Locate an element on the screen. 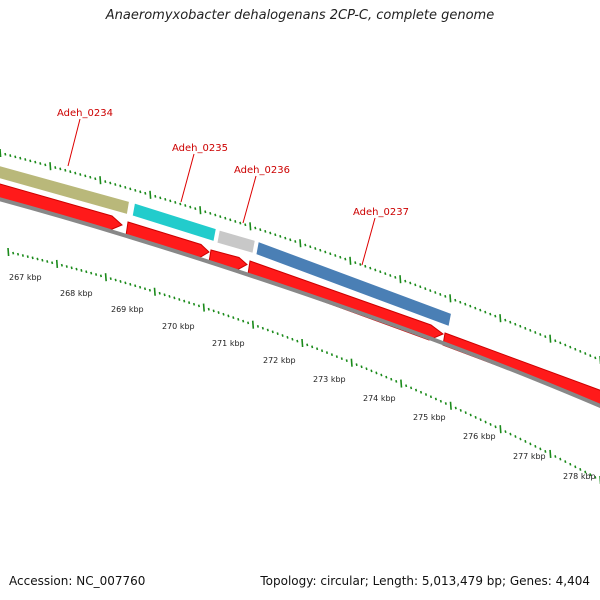 Image resolution: width=600 pixels, height=600 pixels. scale-label: 267 kbp is located at coordinates (25, 277).